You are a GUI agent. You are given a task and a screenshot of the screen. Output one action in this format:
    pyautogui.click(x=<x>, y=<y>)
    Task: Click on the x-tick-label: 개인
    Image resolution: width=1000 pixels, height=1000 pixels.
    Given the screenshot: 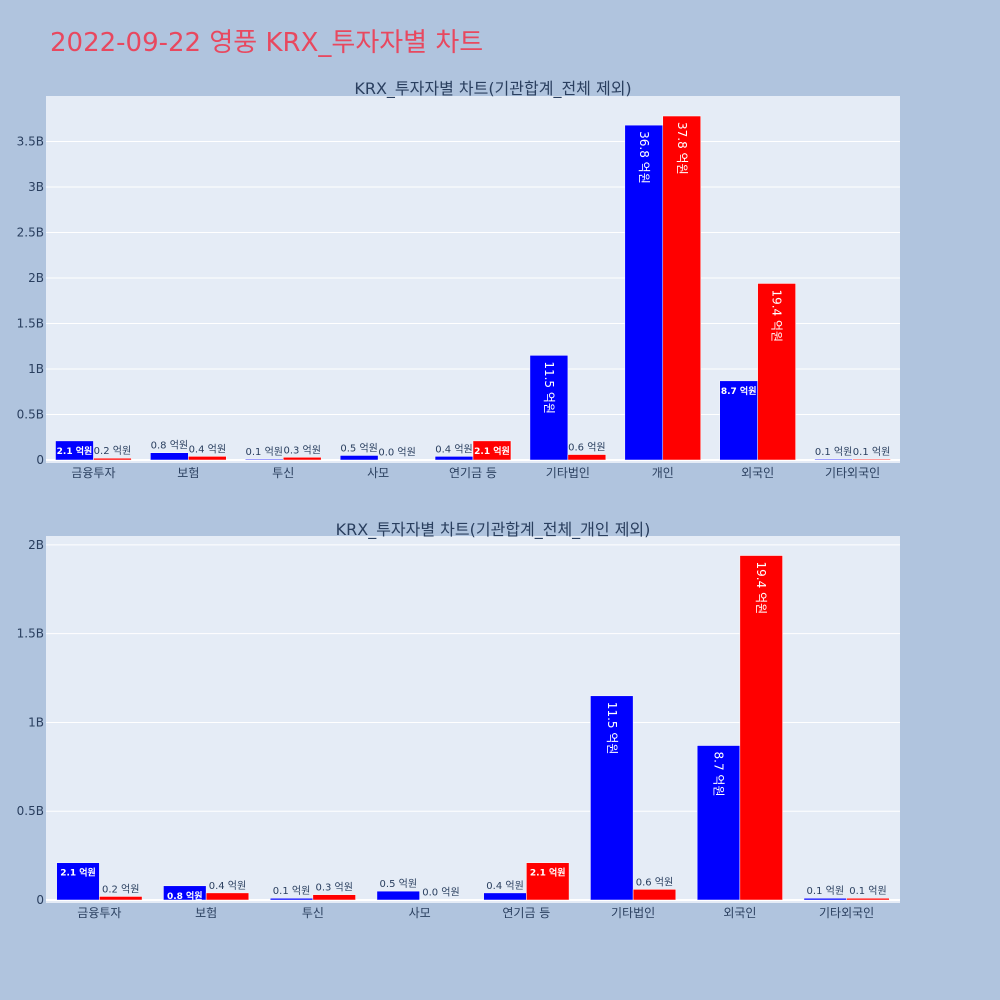 What is the action you would take?
    pyautogui.click(x=663, y=473)
    